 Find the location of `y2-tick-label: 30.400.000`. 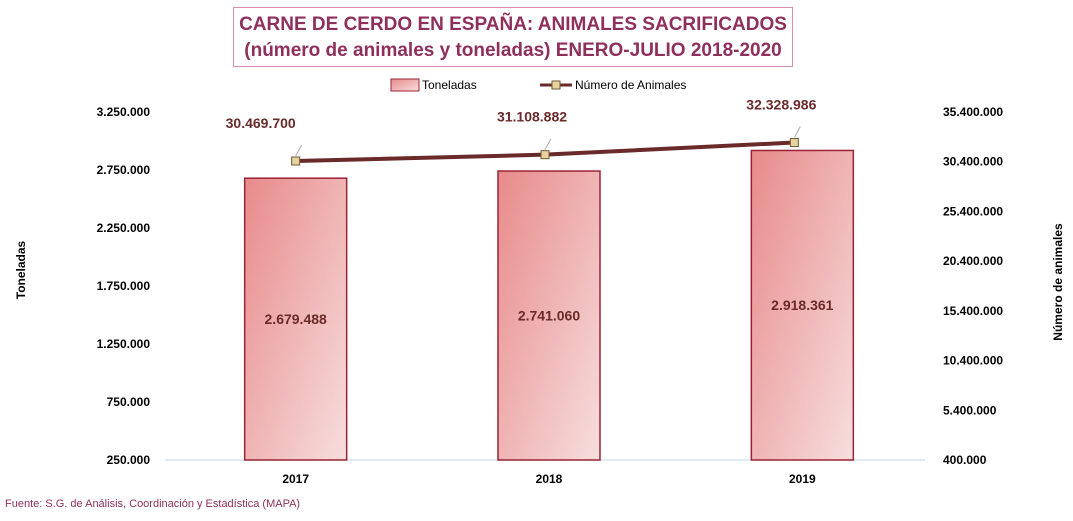

y2-tick-label: 30.400.000 is located at coordinates (973, 162).